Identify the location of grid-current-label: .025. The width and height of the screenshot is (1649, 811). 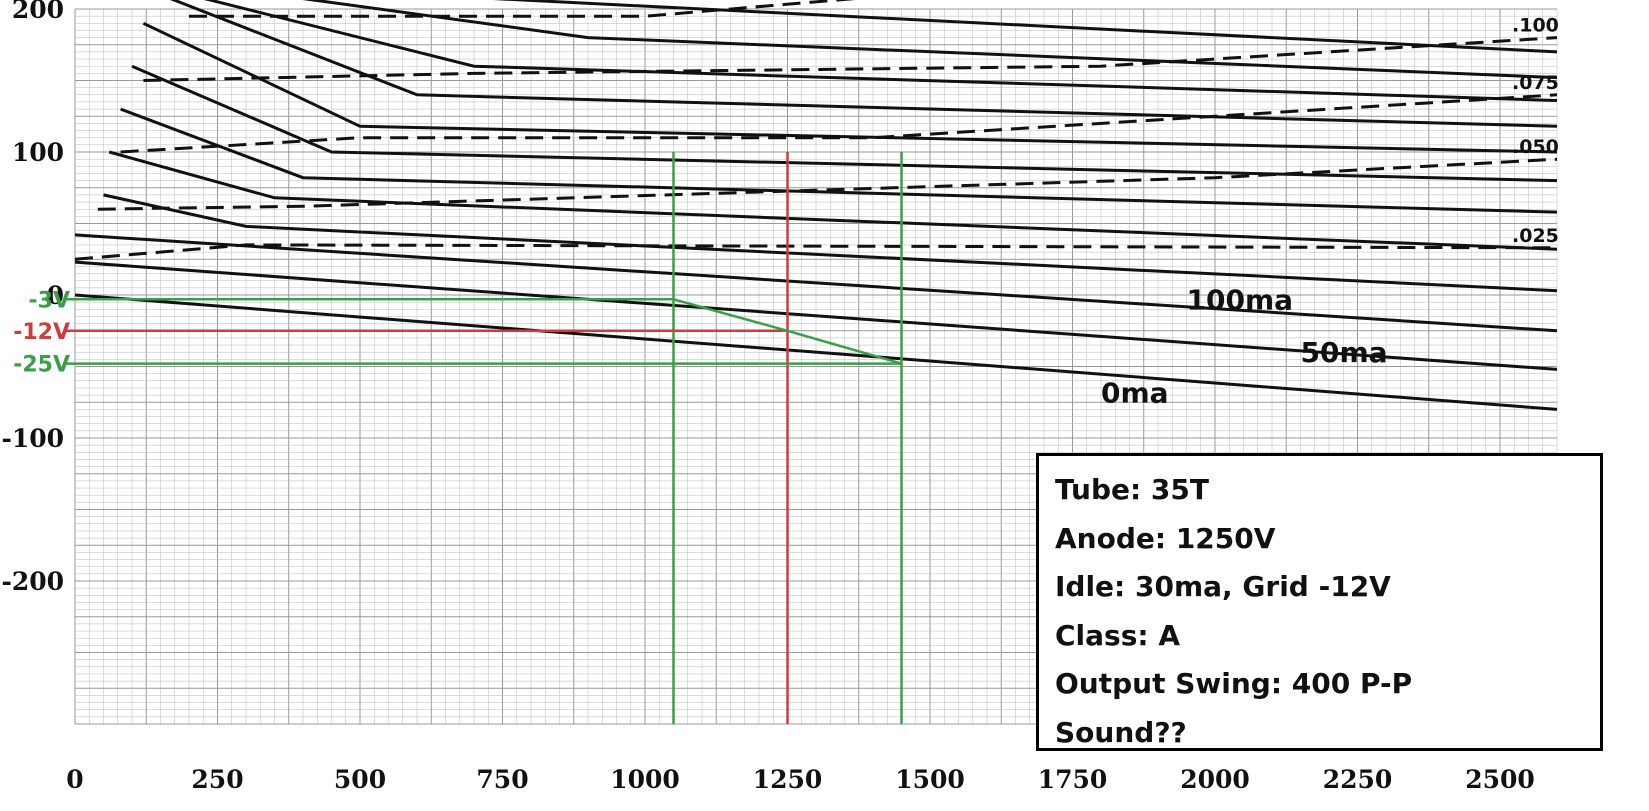
(1535, 236).